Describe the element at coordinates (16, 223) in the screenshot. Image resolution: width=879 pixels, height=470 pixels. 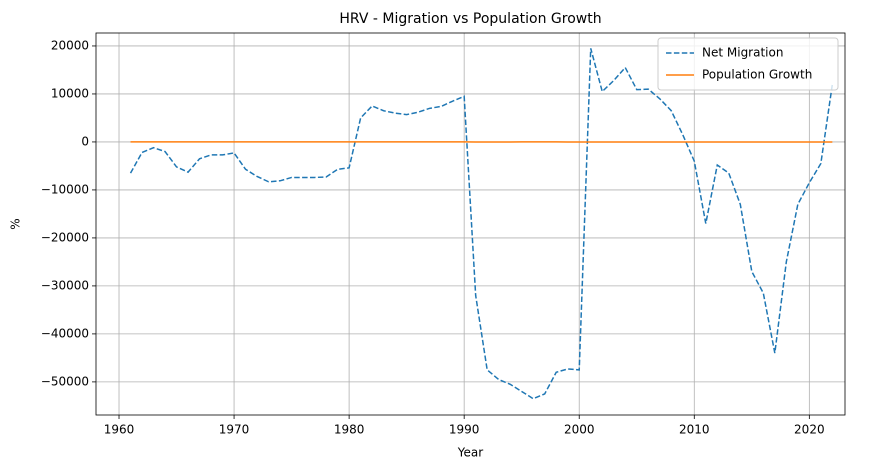
I see `y-axis-label: %` at that location.